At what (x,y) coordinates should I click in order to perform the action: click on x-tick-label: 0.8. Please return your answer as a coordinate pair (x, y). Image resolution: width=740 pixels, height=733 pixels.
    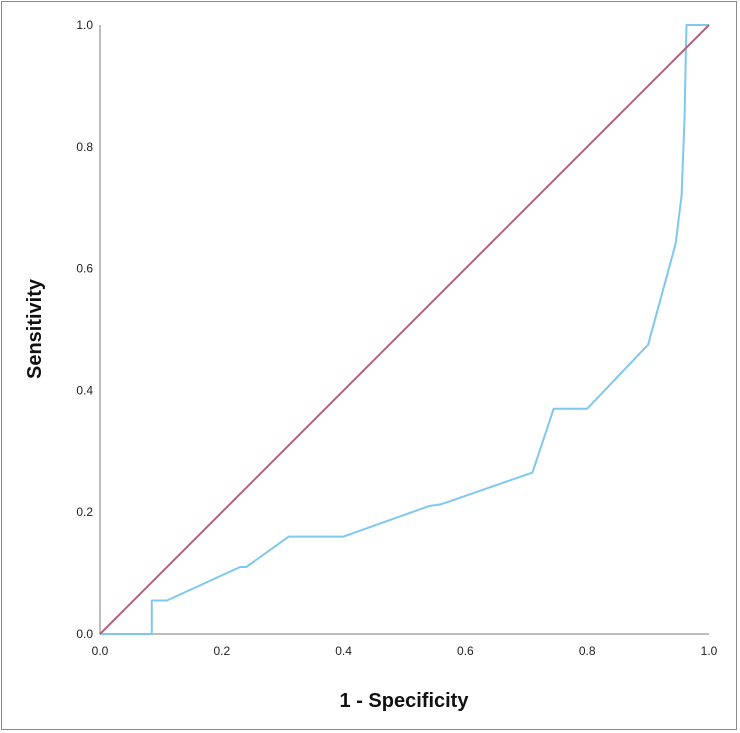
    Looking at the image, I should click on (587, 651).